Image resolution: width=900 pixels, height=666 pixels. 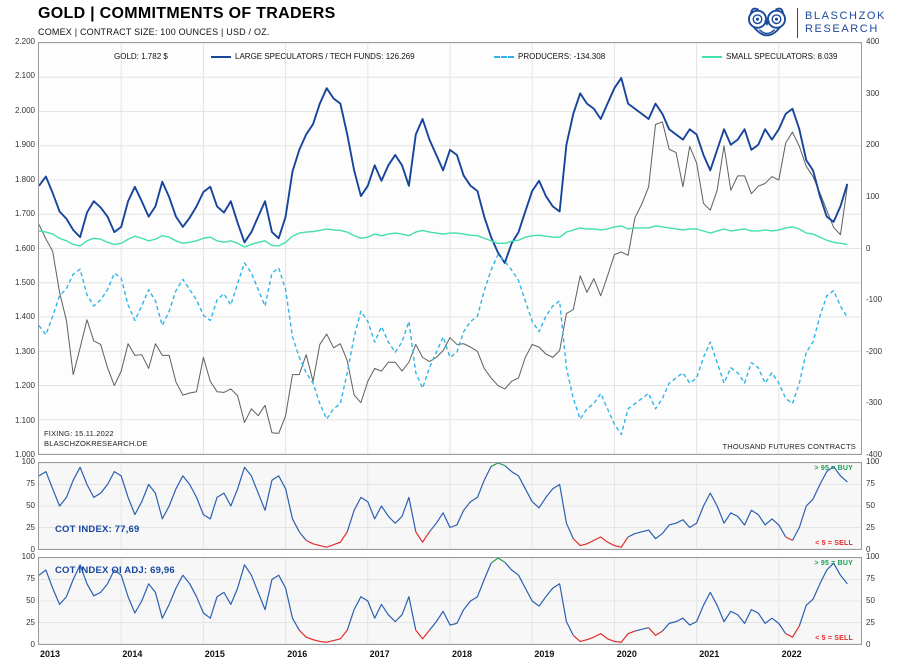 What do you see at coordinates (79, 433) in the screenshot?
I see `fixing-note: FIXING: 15.11.2022` at bounding box center [79, 433].